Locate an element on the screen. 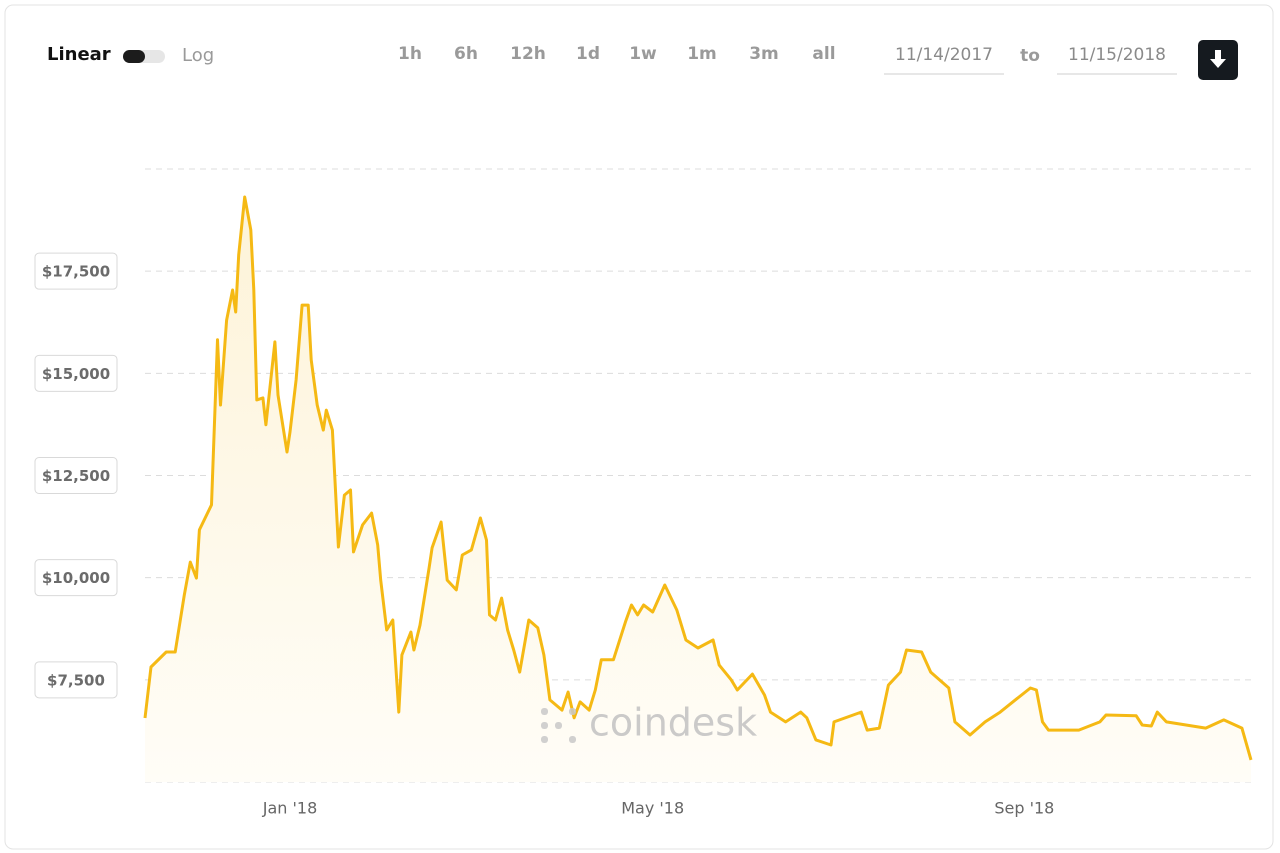 This screenshot has height=853, width=1280. y-tick-label: $17,500 is located at coordinates (76, 272).